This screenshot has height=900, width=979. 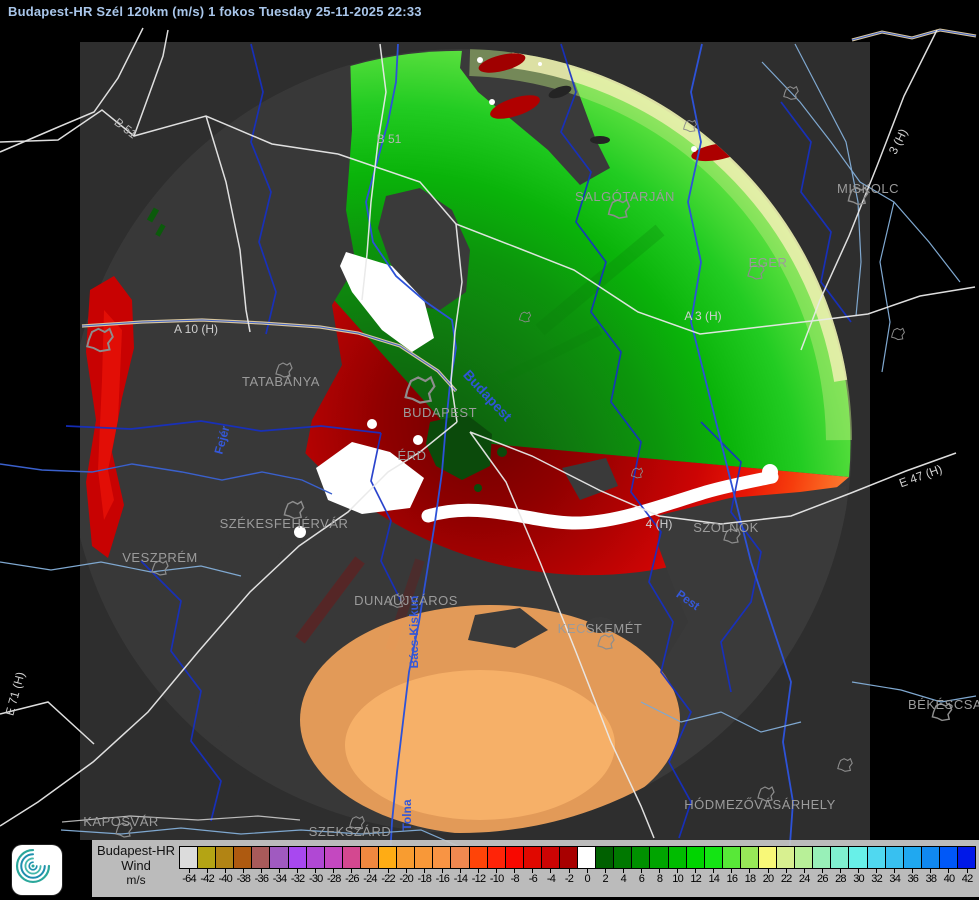 What do you see at coordinates (496, 865) in the screenshot?
I see `legend-step: -10` at bounding box center [496, 865].